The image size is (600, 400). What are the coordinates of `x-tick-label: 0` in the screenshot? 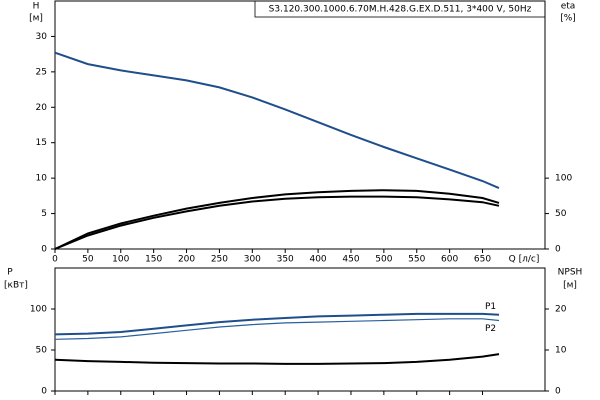 It's located at (55, 260).